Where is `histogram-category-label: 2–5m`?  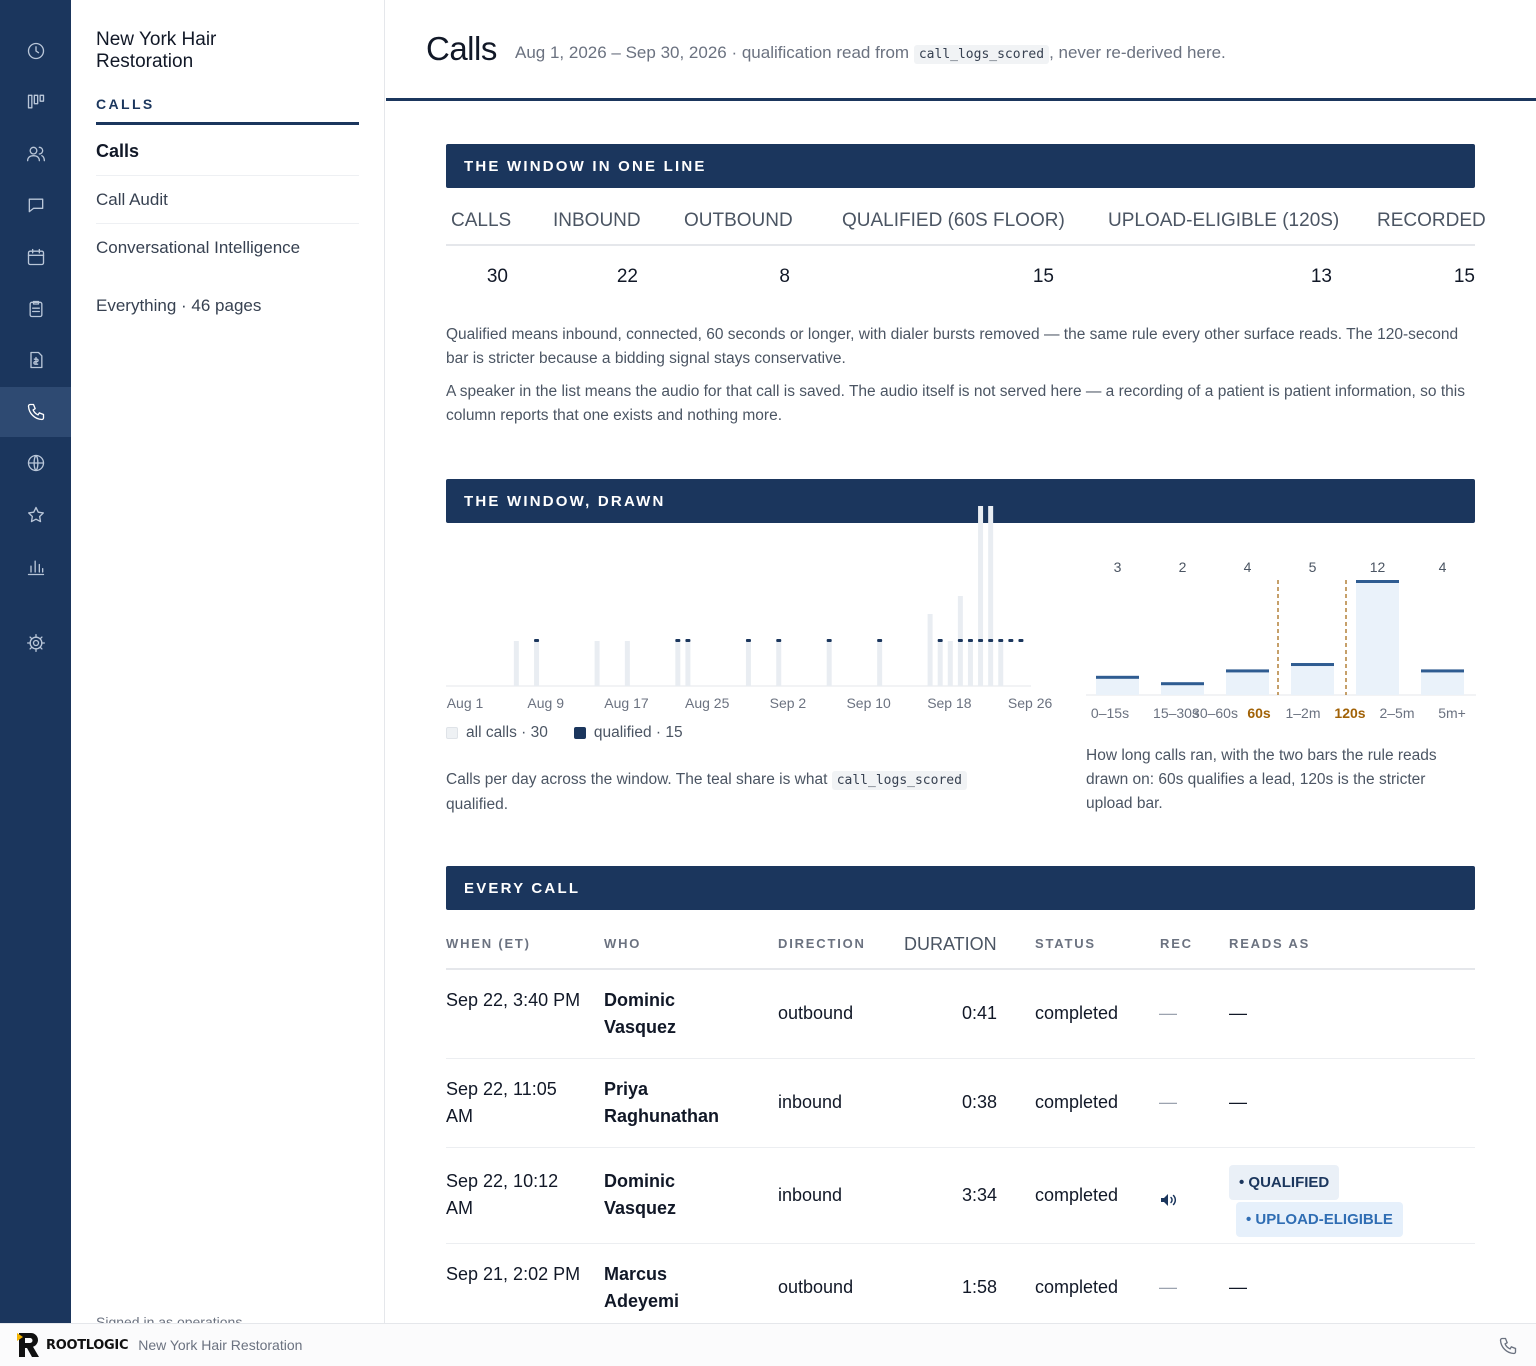 histogram-category-label: 2–5m is located at coordinates (1396, 713).